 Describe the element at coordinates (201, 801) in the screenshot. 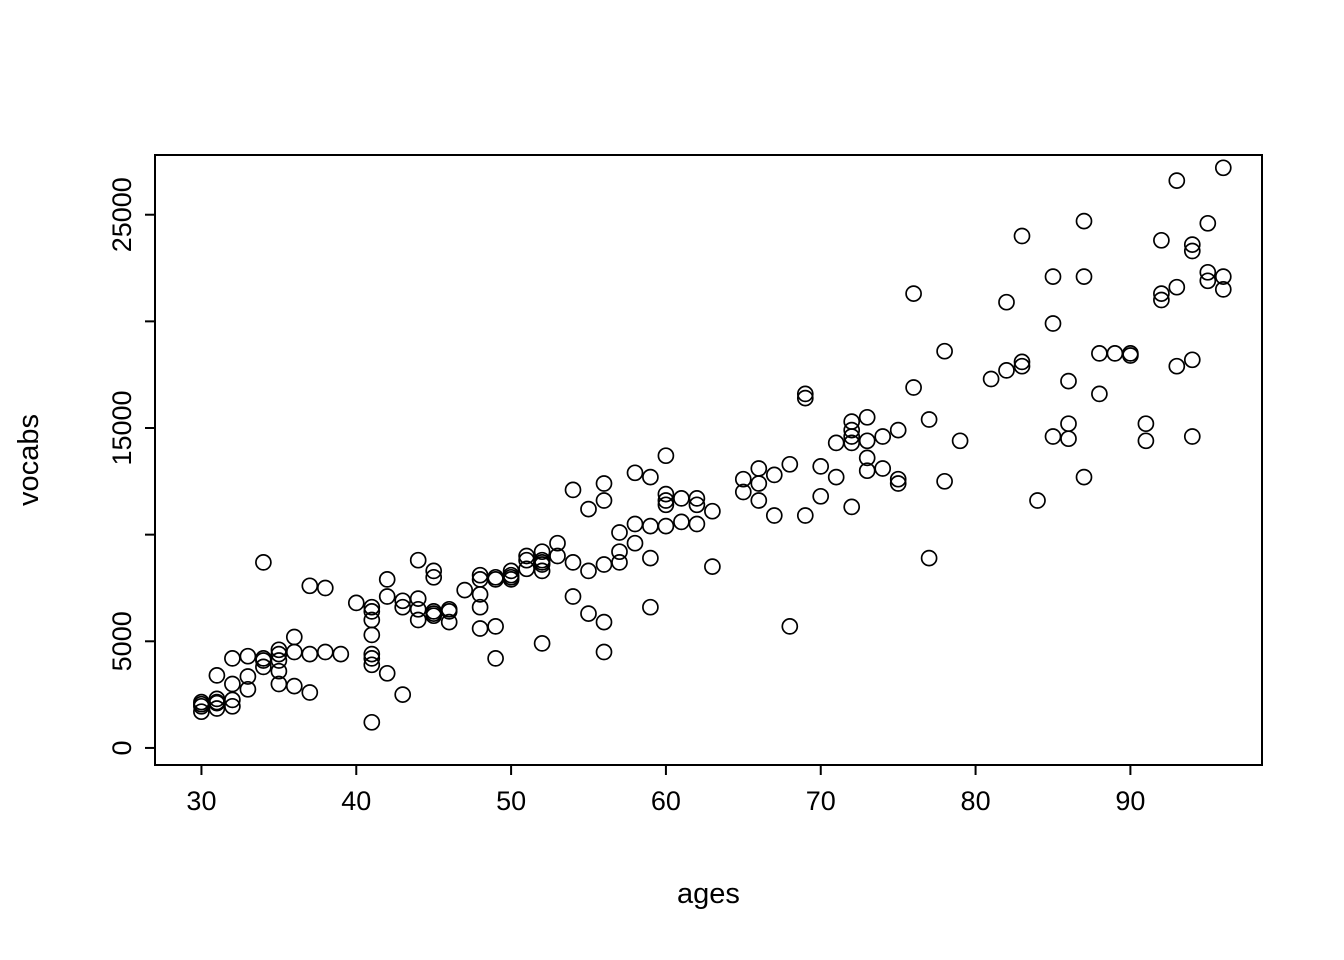

I see `x-tick-label: 30` at that location.